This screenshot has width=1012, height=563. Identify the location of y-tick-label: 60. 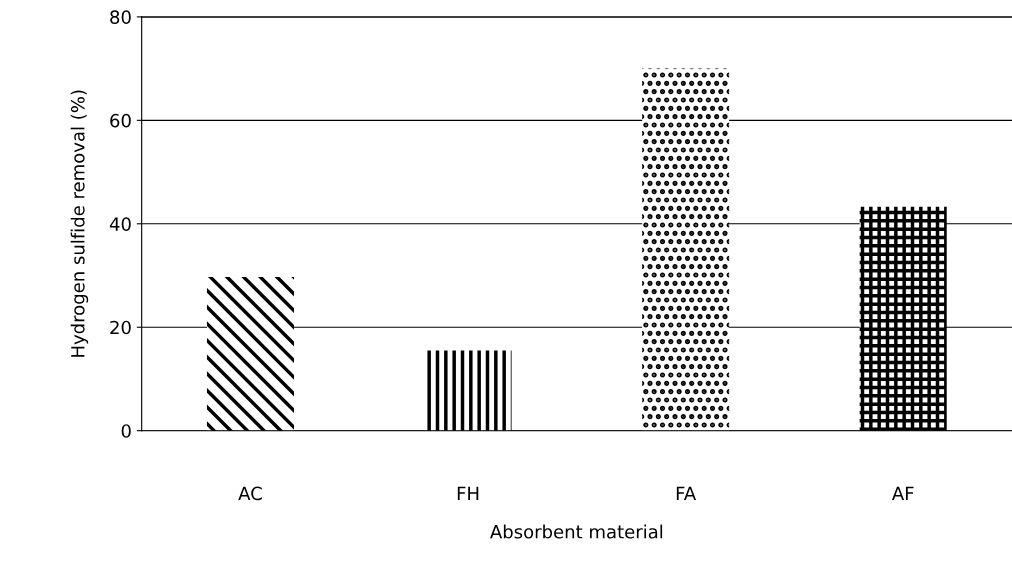
(120, 120).